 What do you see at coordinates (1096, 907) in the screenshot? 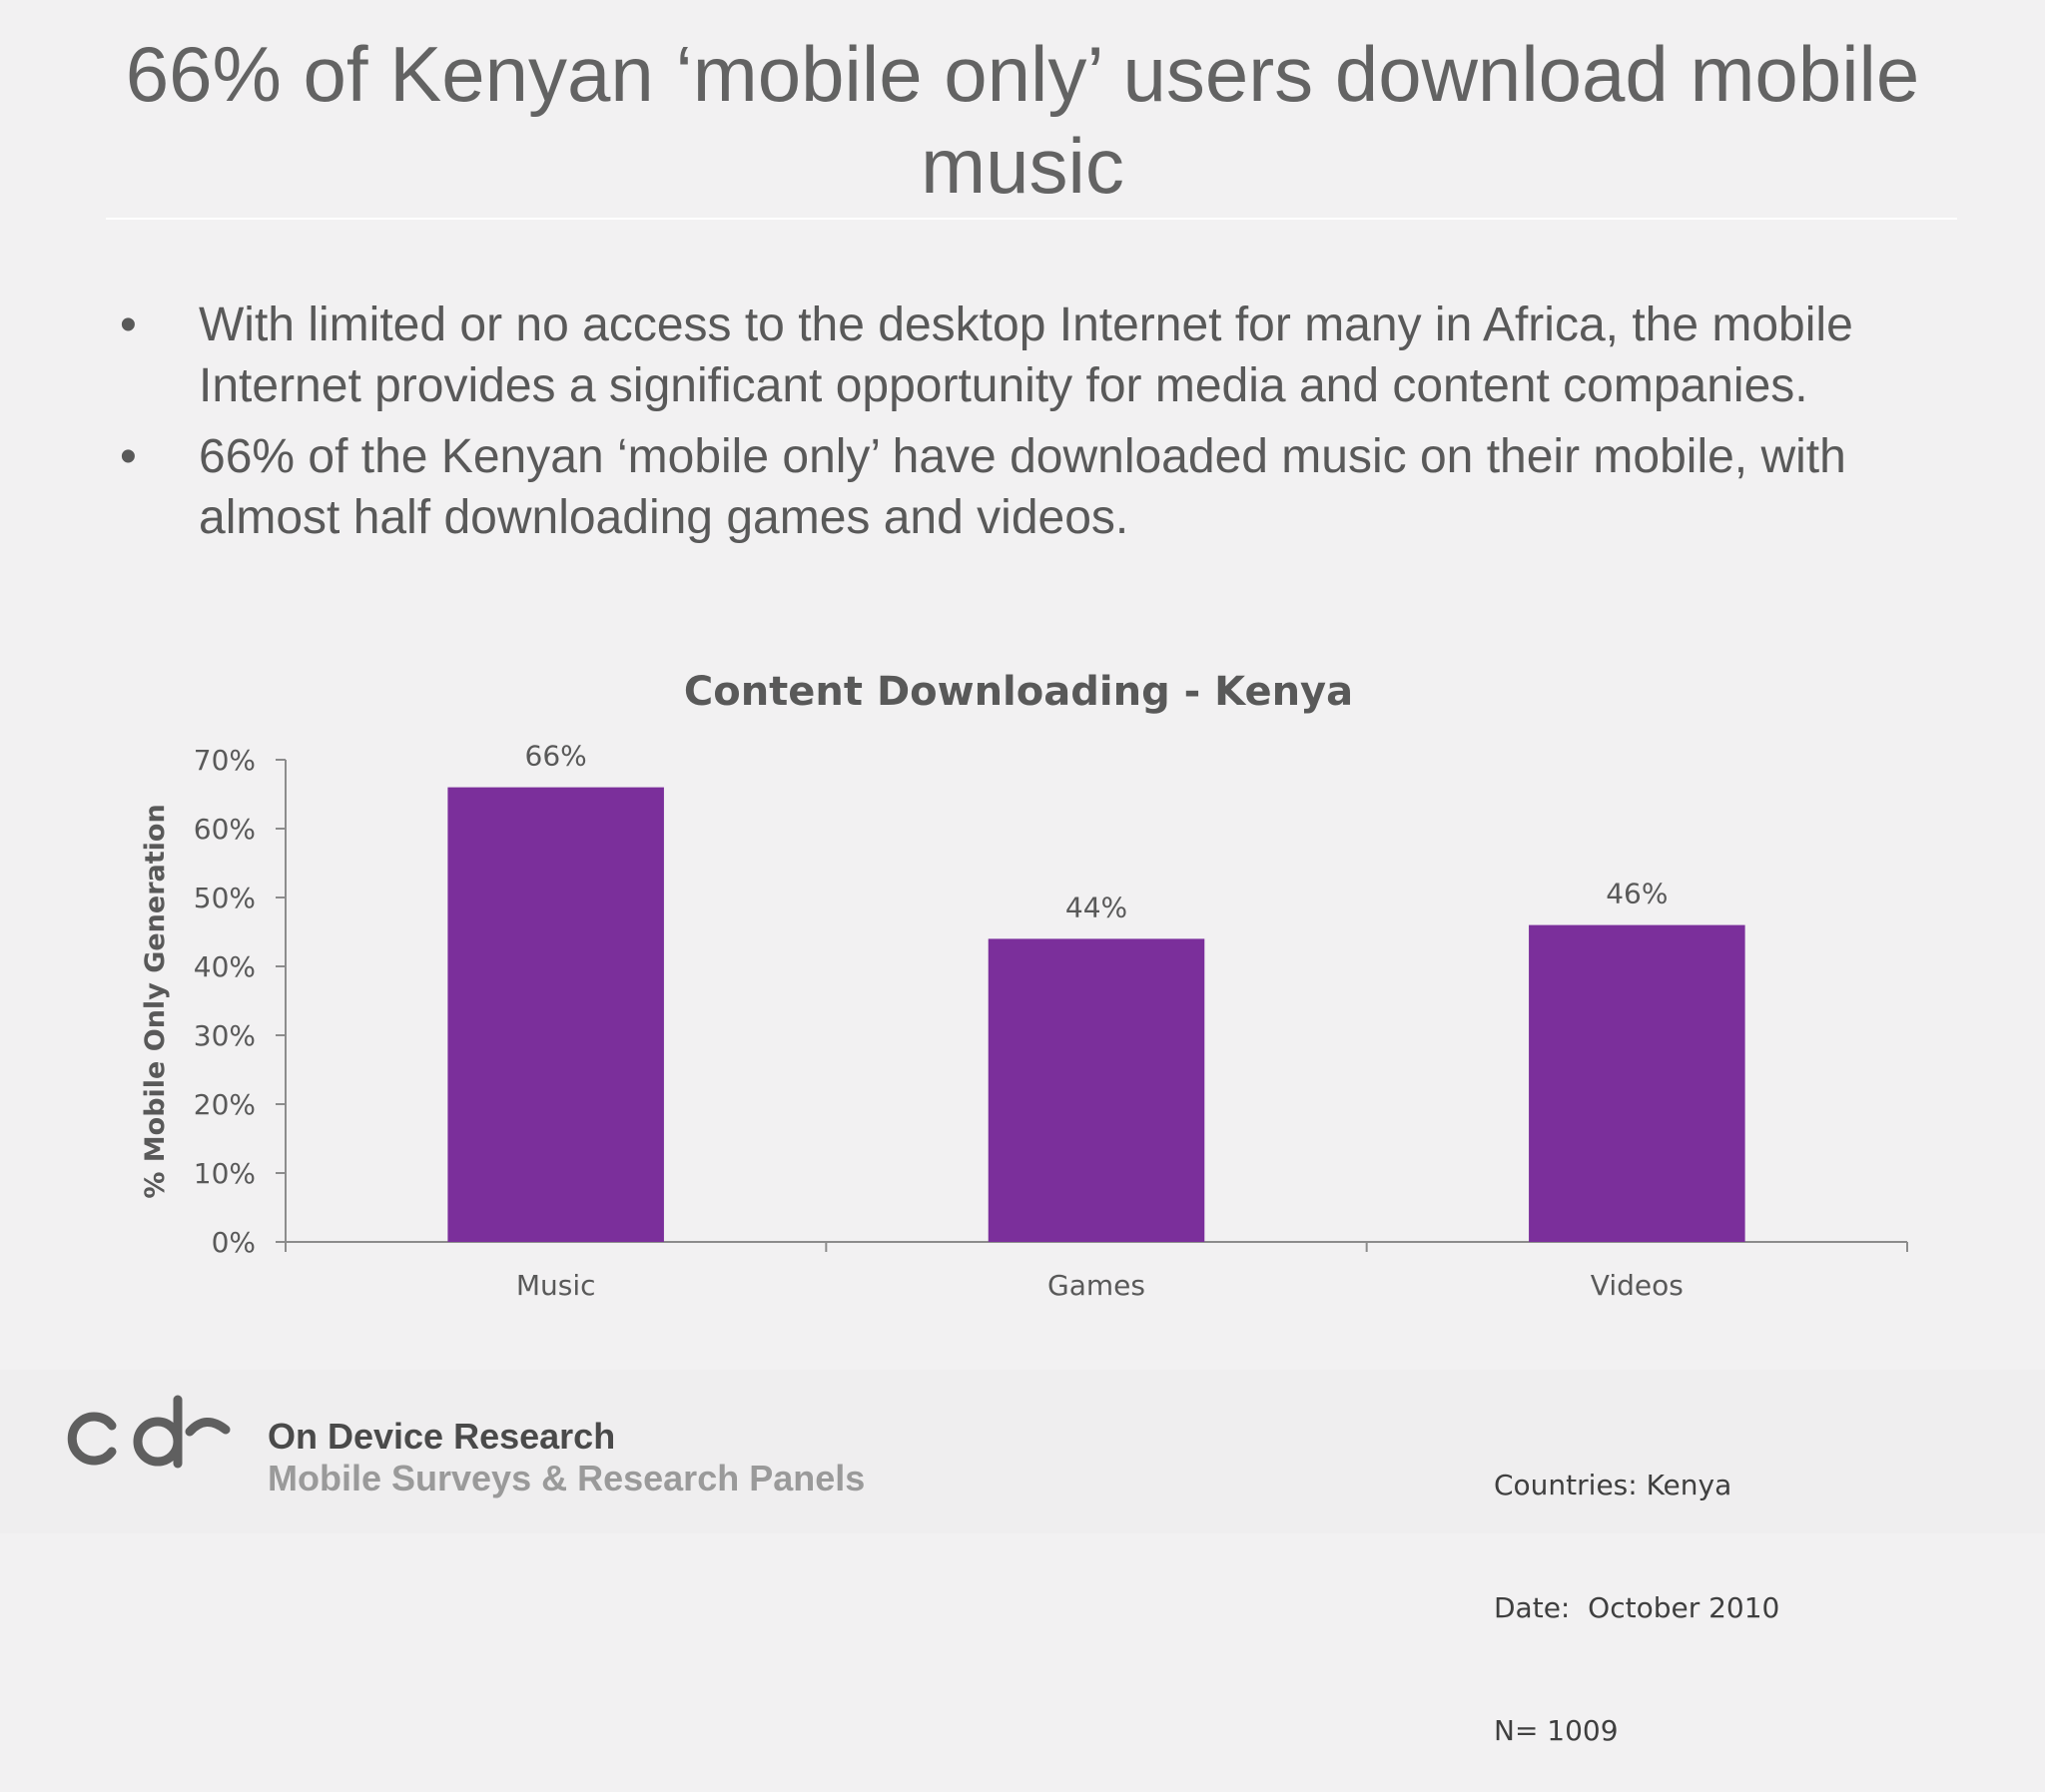
I see `data-label: 44%` at bounding box center [1096, 907].